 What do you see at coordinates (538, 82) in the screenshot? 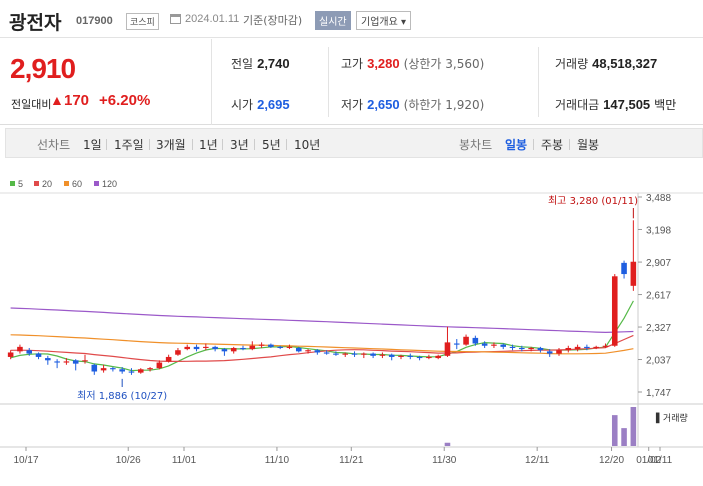
I see `divider` at bounding box center [538, 82].